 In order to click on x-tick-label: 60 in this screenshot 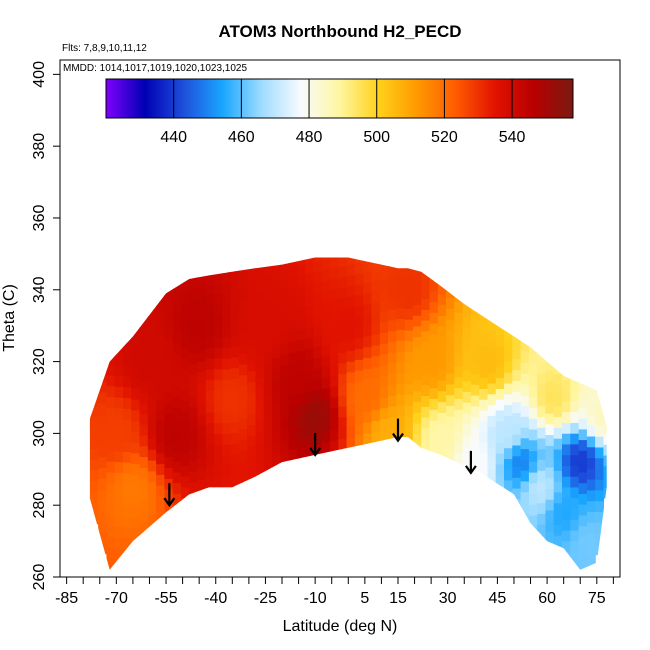, I will do `click(547, 598)`.